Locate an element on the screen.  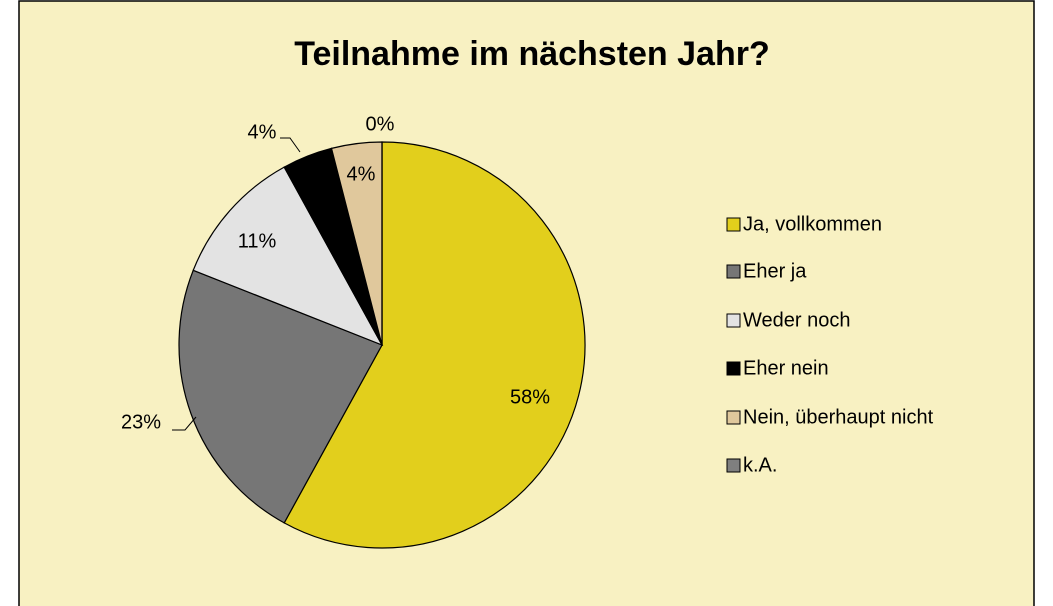
legend-label: Weder noch is located at coordinates (796, 320).